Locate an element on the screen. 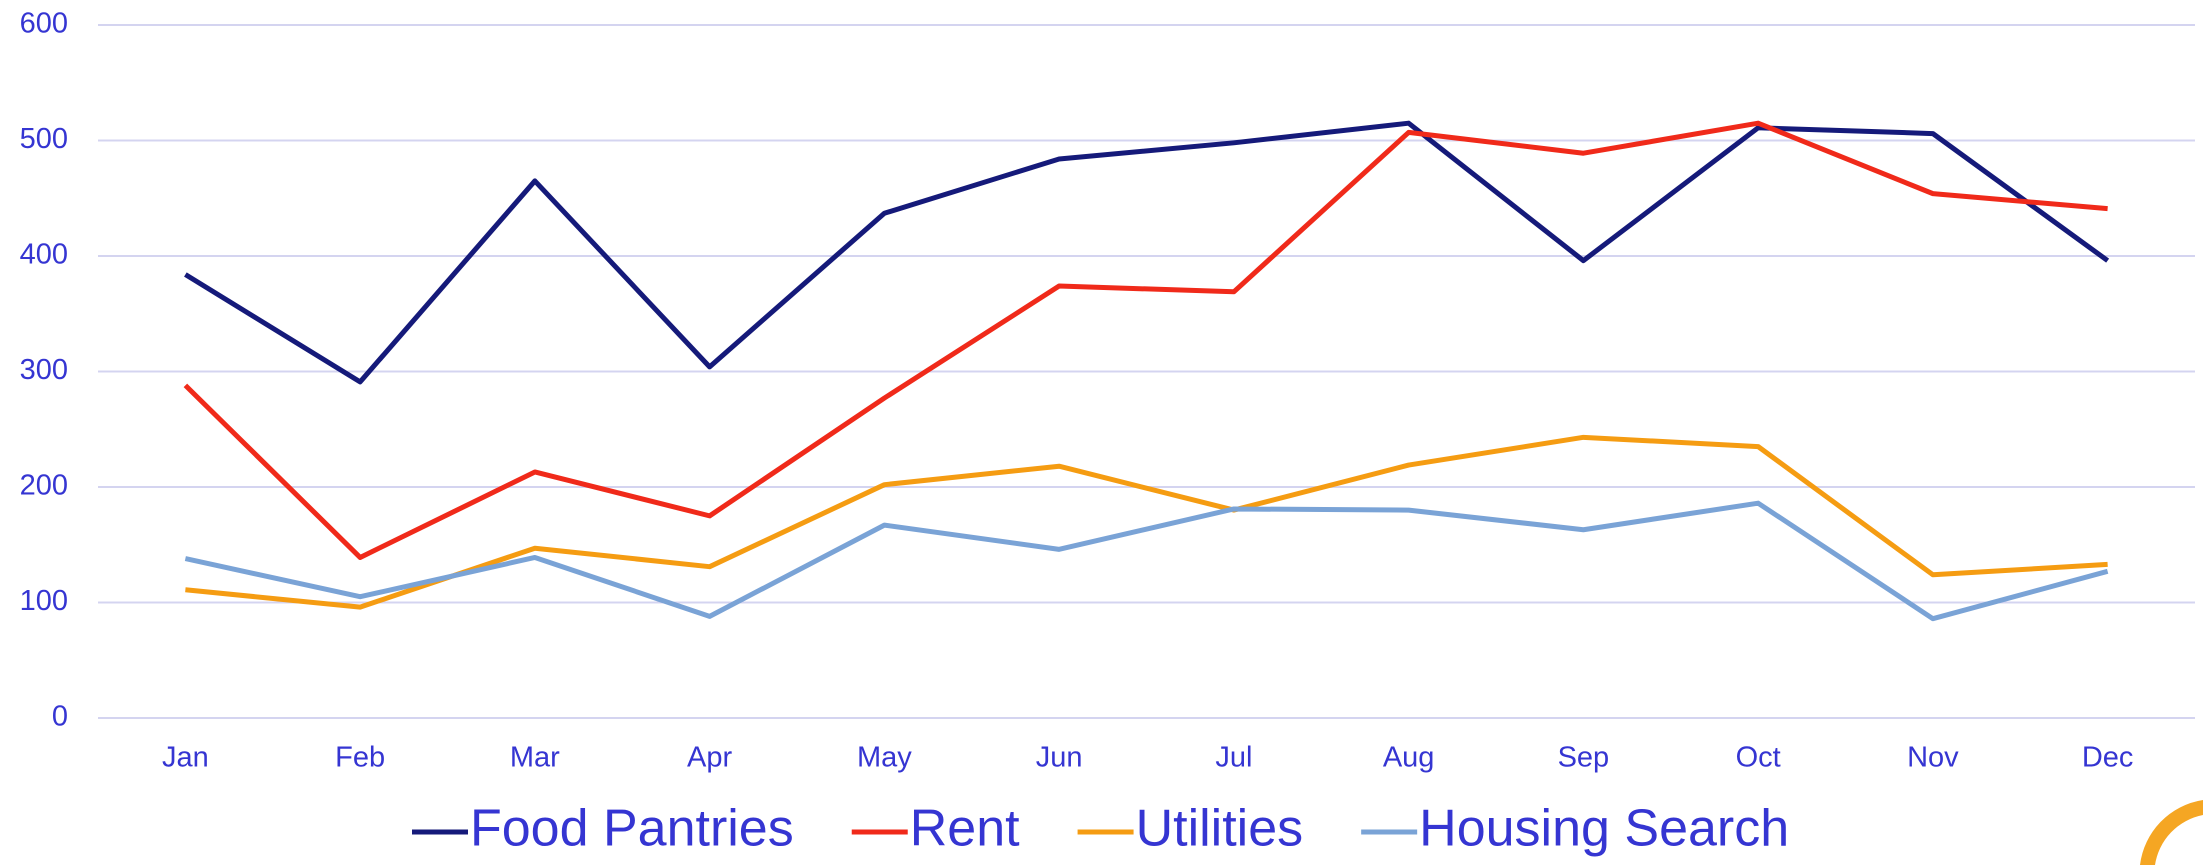  x-tick-label: Nov is located at coordinates (1933, 758).